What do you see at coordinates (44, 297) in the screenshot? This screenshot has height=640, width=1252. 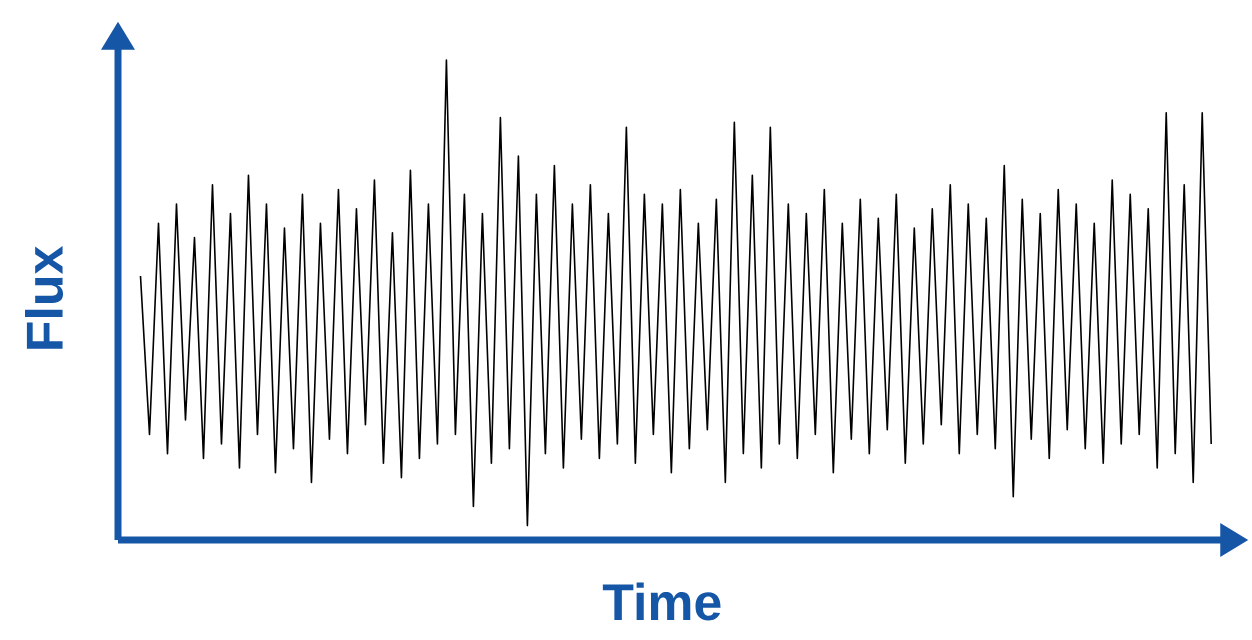 I see `y-axis-title: Flux` at bounding box center [44, 297].